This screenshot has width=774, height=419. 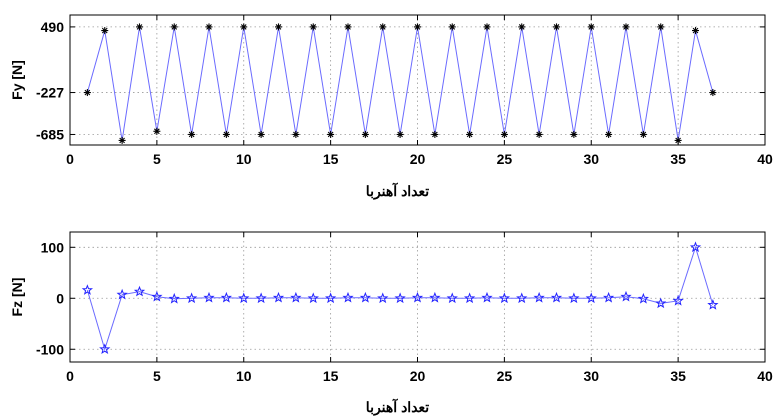 I want to click on y-tick-label: -227, so click(x=50, y=93).